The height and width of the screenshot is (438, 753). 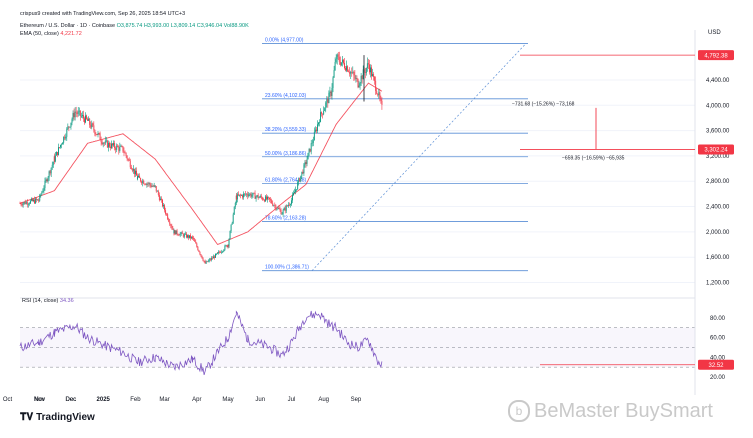 I want to click on watermark: b BeMaster BuySmart, so click(x=610, y=411).